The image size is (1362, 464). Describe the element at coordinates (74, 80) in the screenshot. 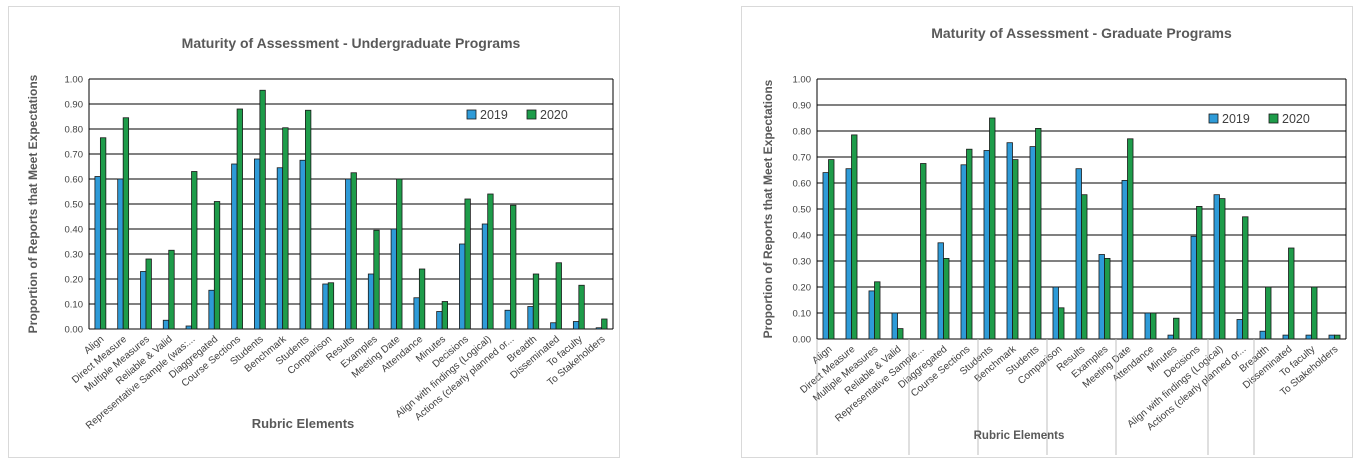

I see `y-tick-label: 1.00` at that location.